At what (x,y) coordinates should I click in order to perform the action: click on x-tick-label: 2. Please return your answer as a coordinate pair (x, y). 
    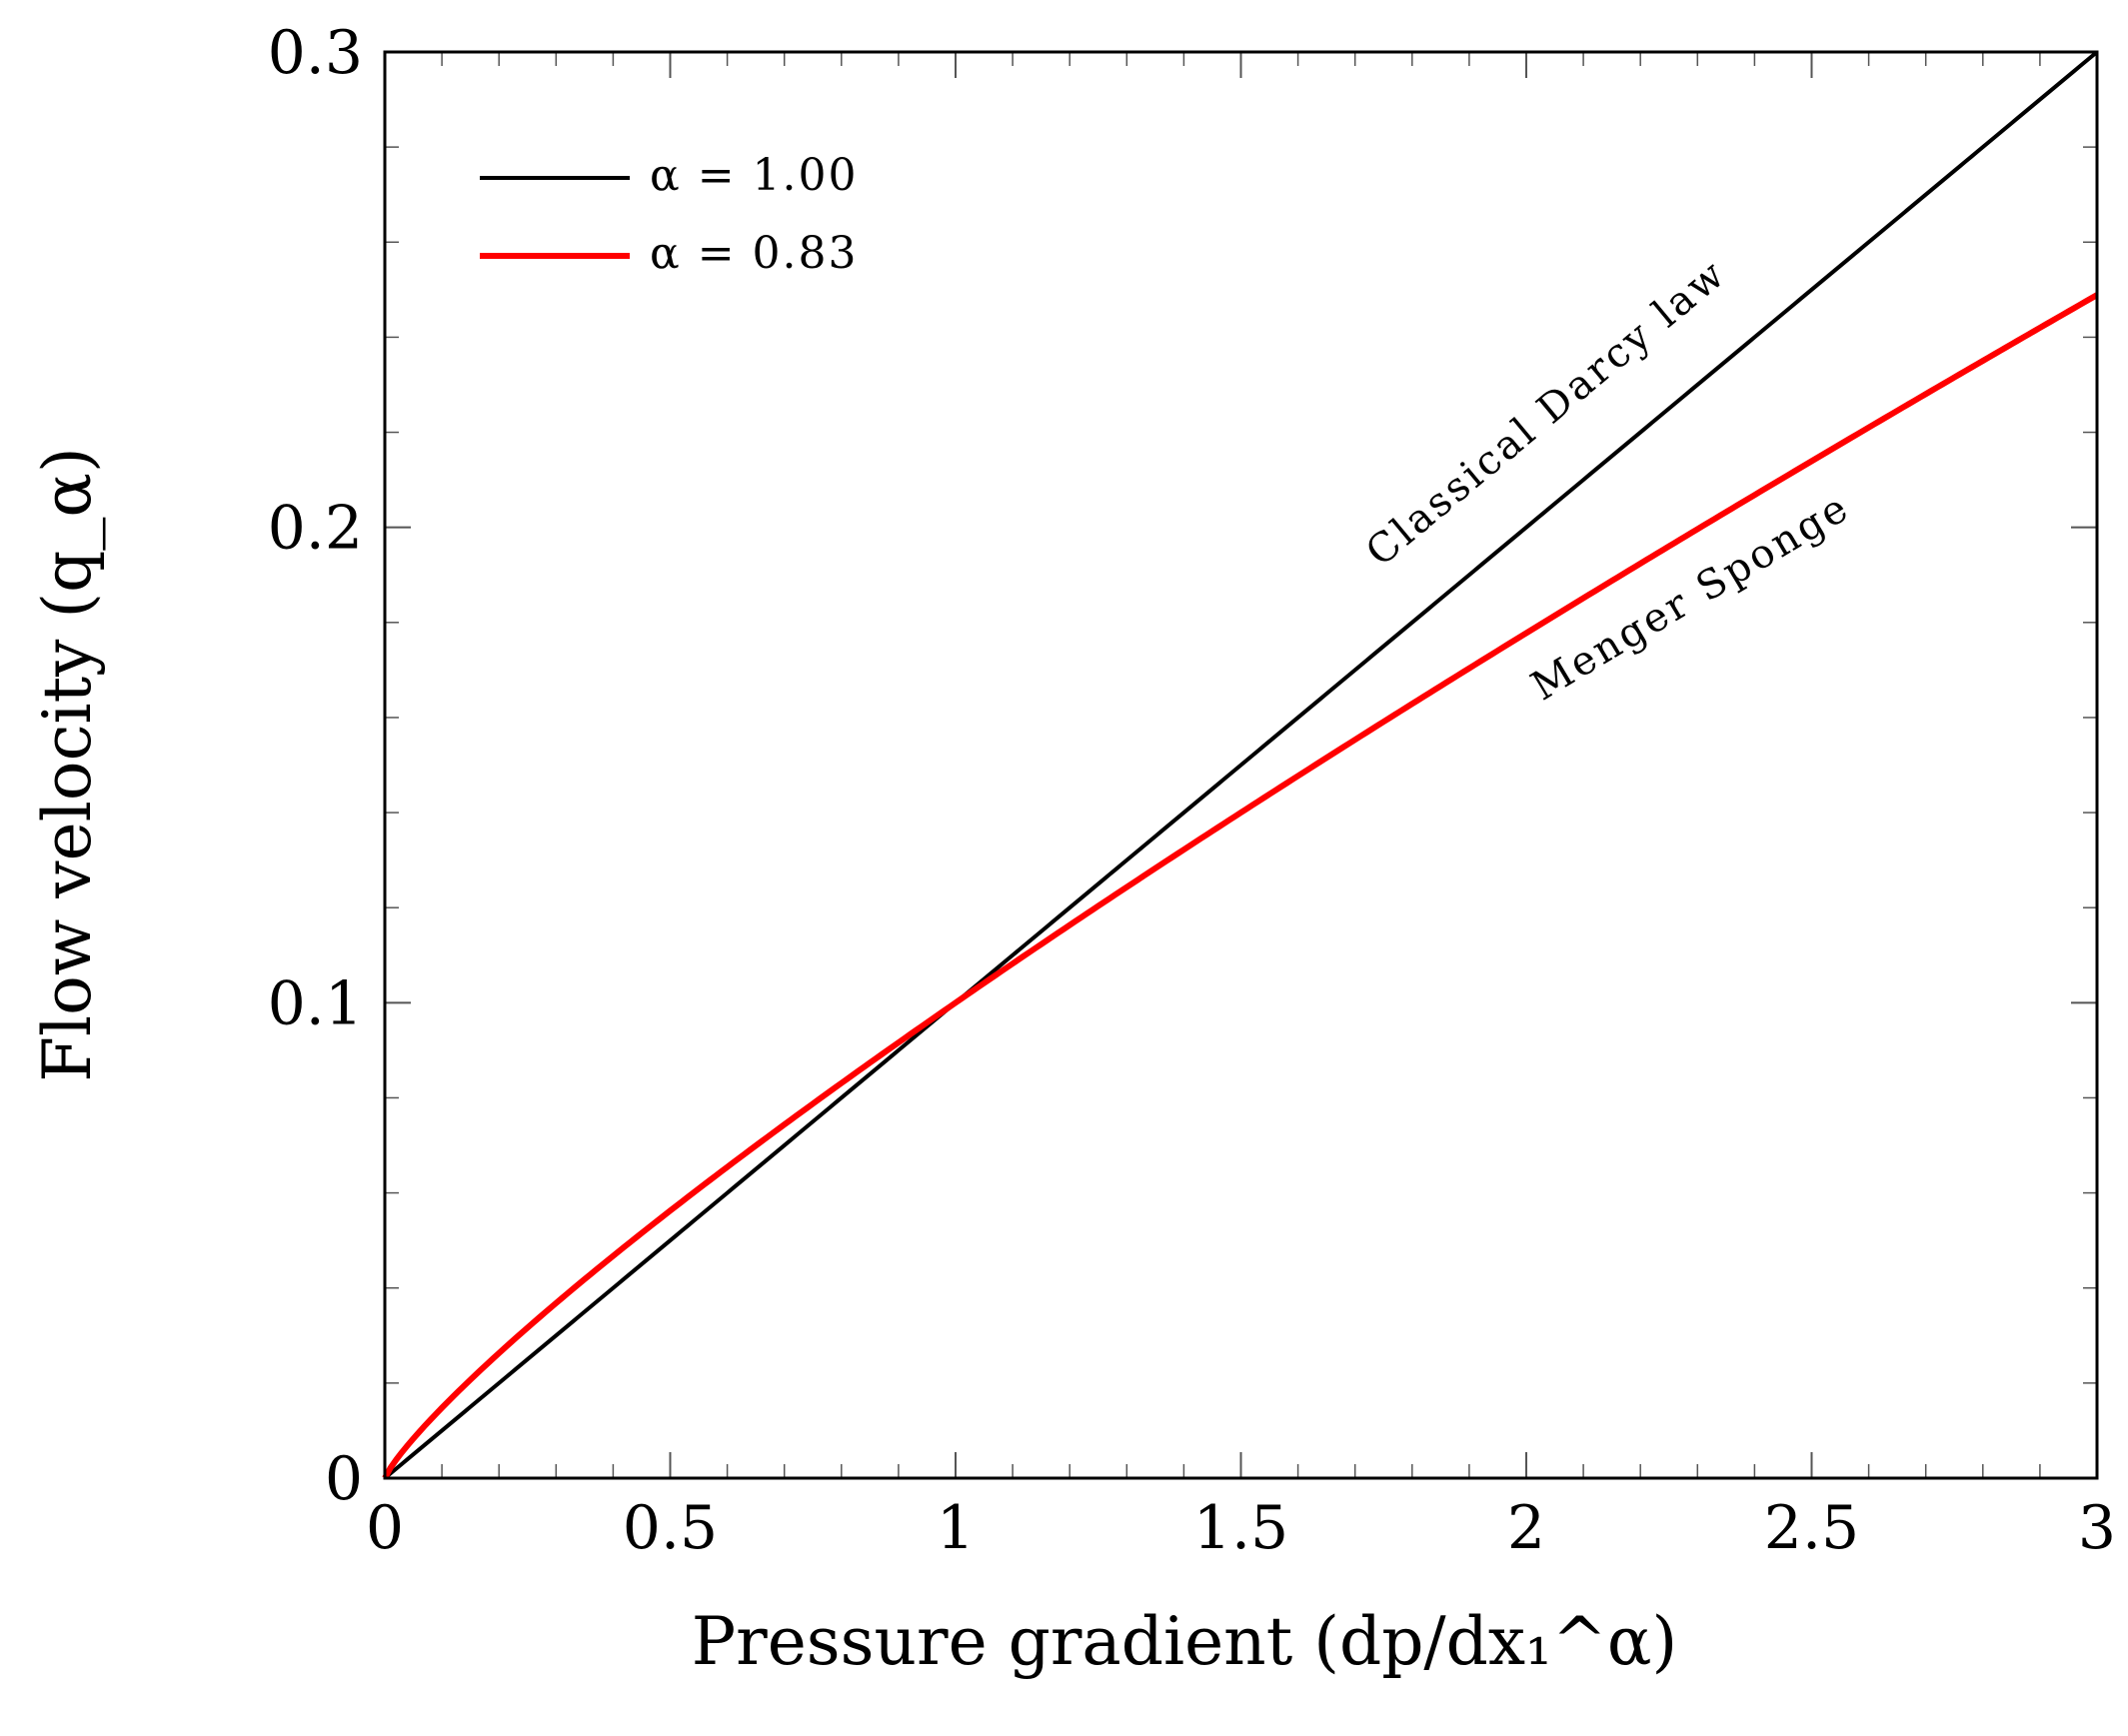
    Looking at the image, I should click on (1526, 1528).